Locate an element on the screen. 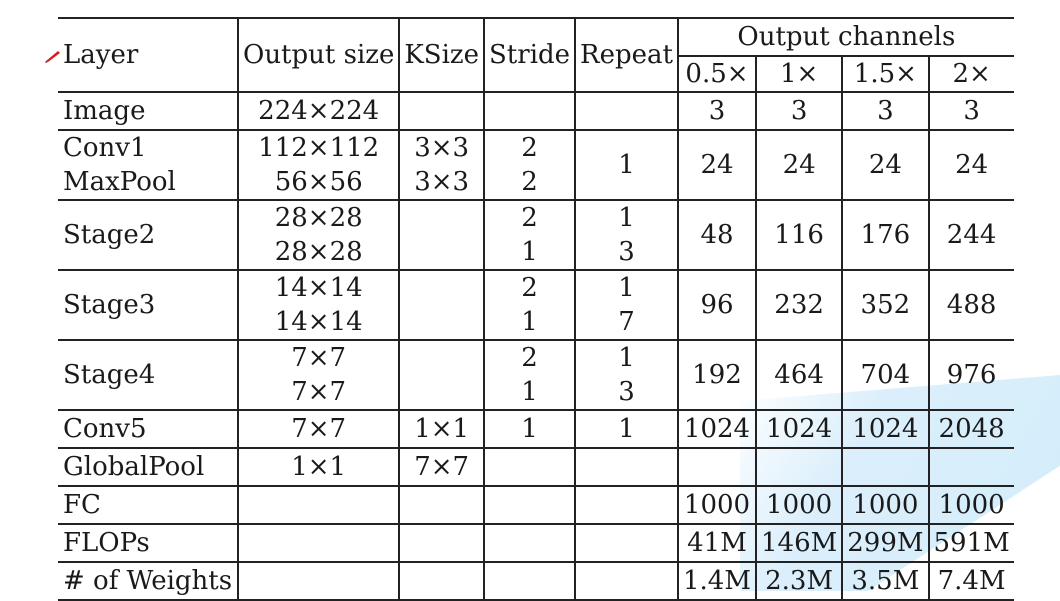 The height and width of the screenshot is (601, 1060). layer-name: Conv1 is located at coordinates (105, 148).